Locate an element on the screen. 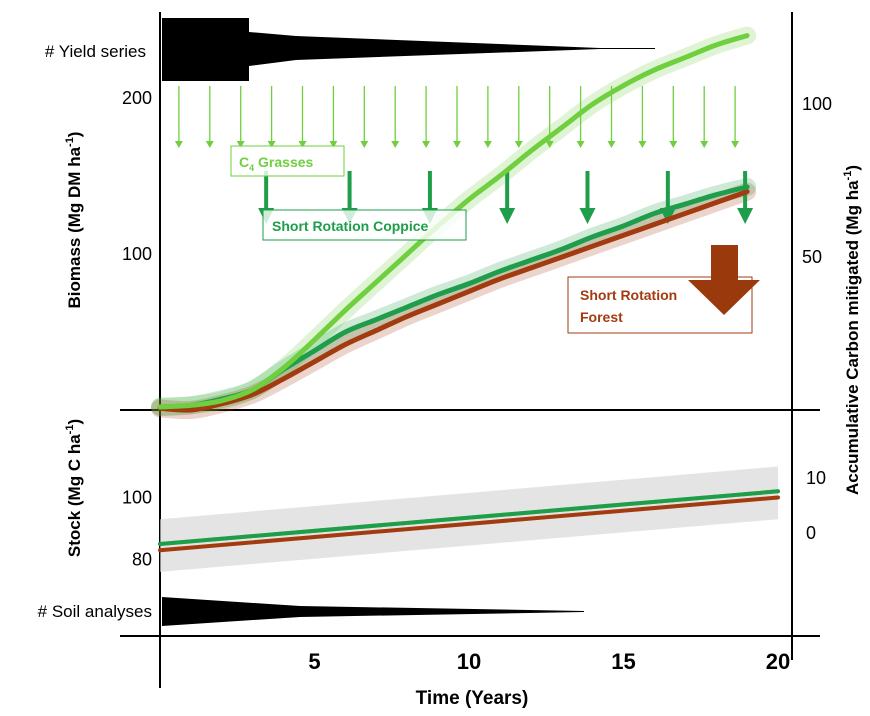 The width and height of the screenshot is (870, 716). x-tick-label: 5 is located at coordinates (314, 661).